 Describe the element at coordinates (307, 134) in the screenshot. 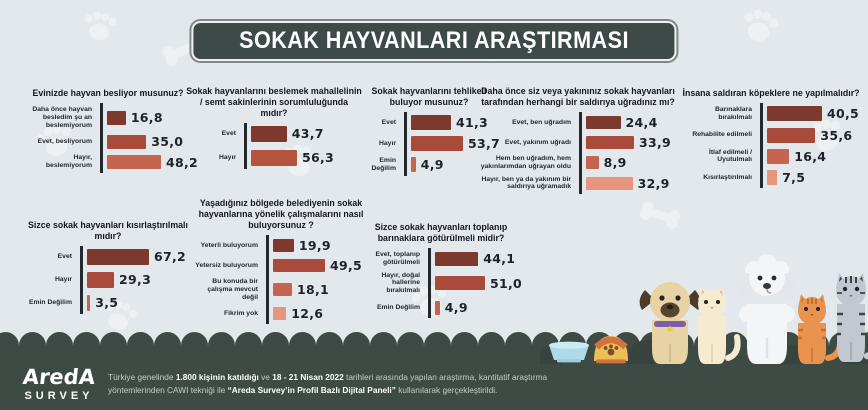

I see `bar-value: 43,7` at that location.